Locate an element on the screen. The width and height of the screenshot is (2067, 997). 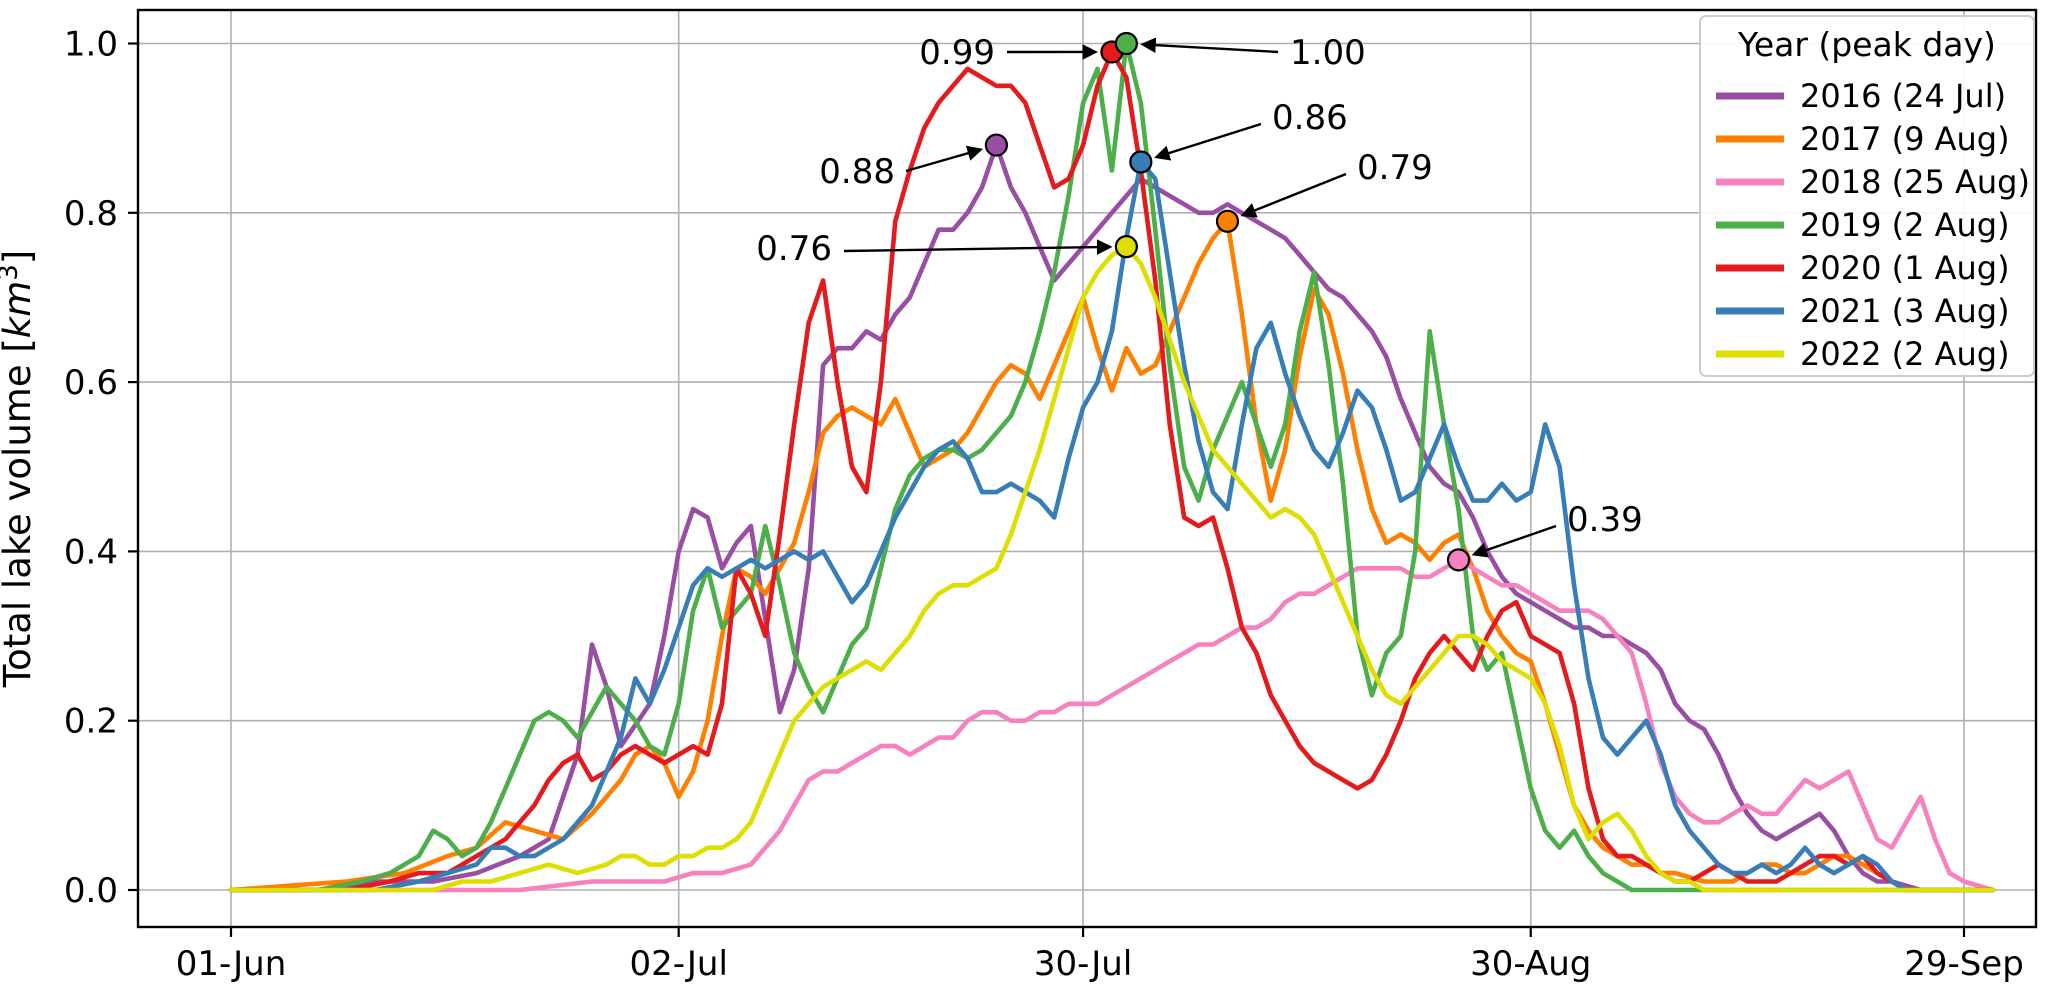
peak-label-2020: 0.99 is located at coordinates (957, 53).